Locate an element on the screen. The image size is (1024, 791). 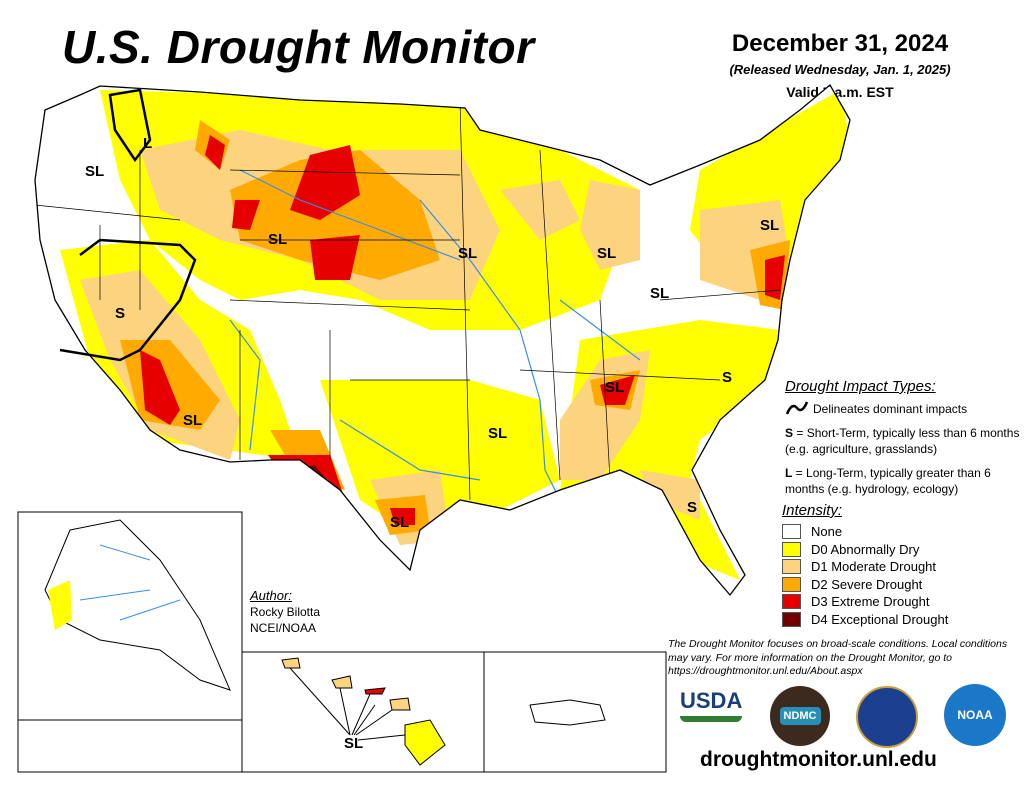
puerto-rico-inset is located at coordinates (575, 712).